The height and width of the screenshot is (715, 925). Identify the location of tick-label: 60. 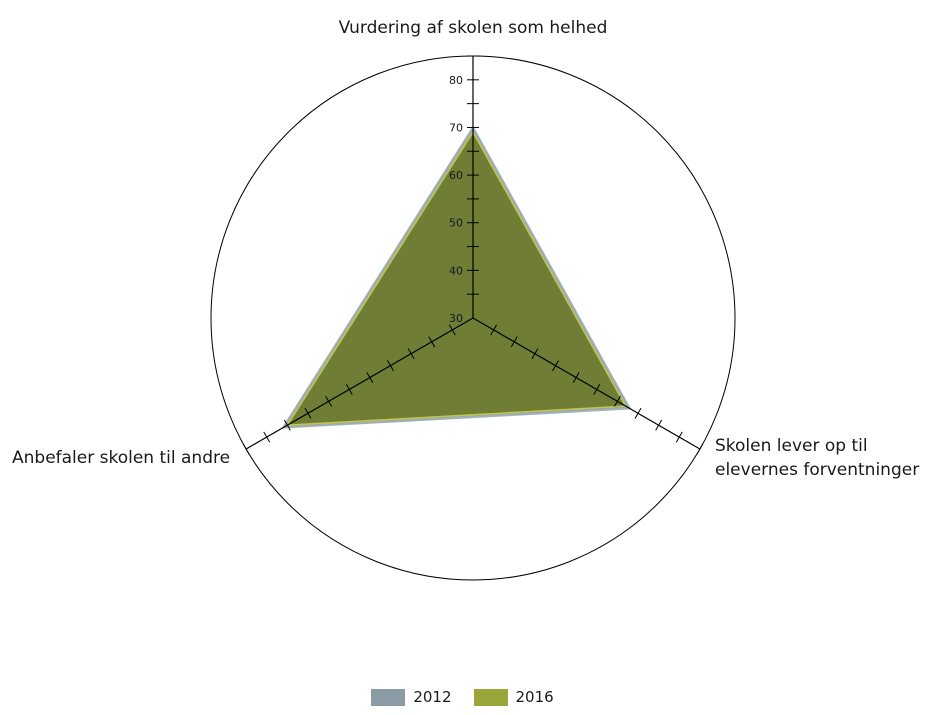
(456, 175).